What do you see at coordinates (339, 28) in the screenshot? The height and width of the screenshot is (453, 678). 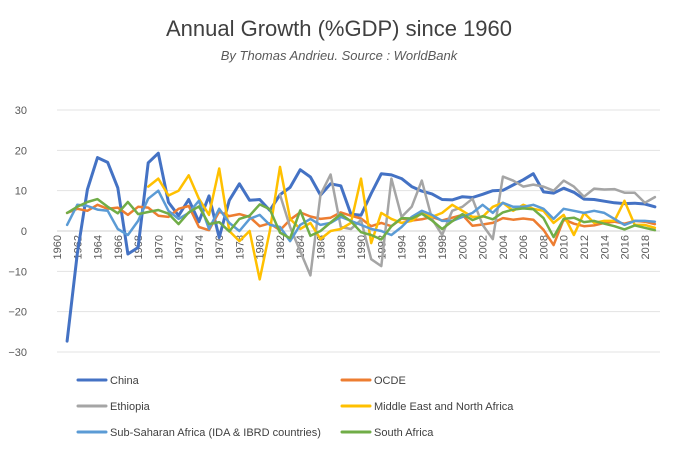 I see `chart-title: Annual Growth (%GDP) since 1960` at bounding box center [339, 28].